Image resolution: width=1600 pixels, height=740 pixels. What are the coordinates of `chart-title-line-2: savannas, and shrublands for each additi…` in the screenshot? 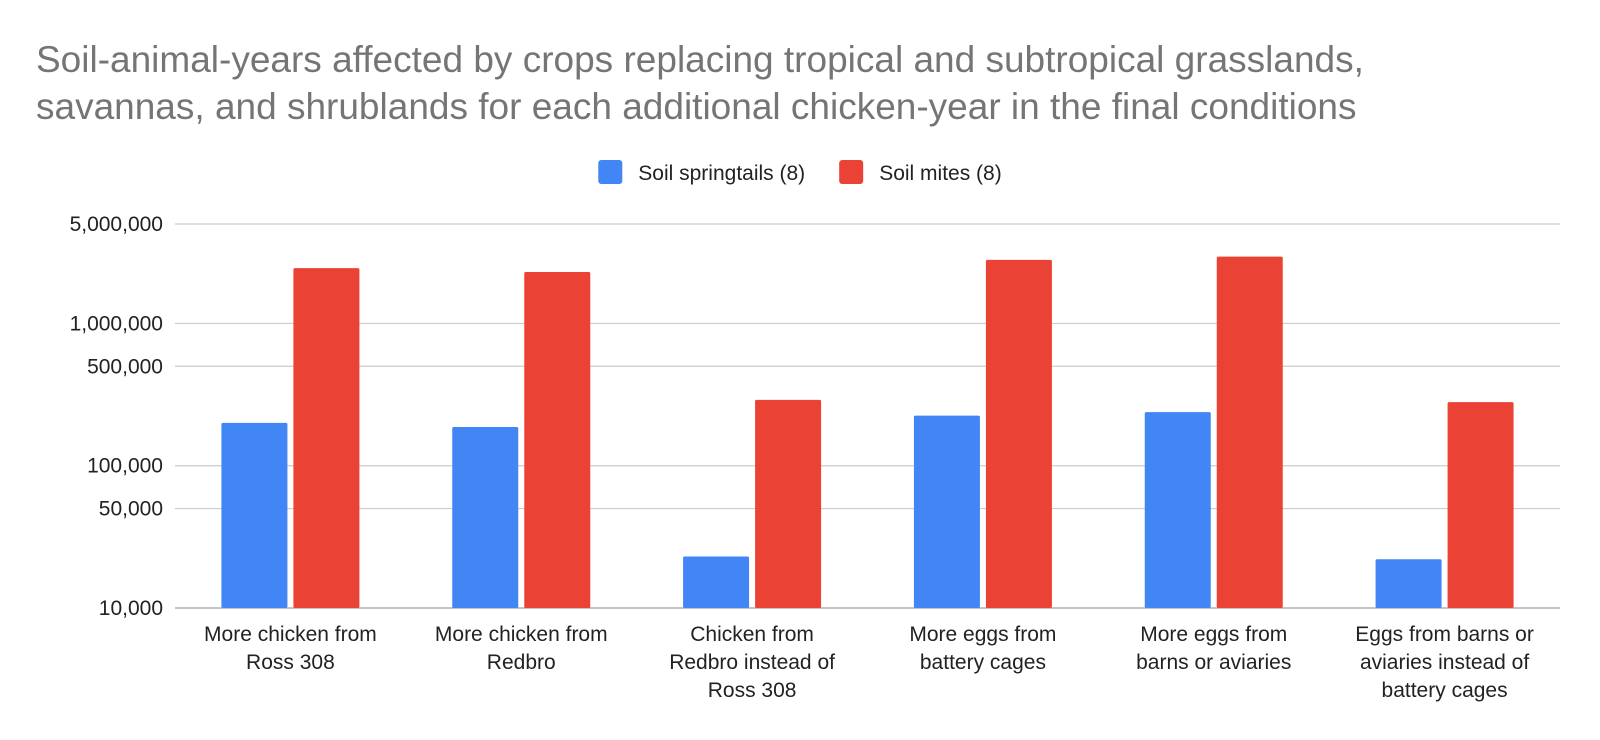 It's located at (696, 106).